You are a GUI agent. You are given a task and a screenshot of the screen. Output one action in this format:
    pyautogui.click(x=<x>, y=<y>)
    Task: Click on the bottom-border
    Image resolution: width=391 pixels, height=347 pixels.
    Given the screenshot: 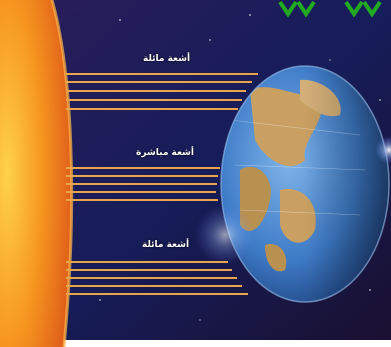 What is the action you would take?
    pyautogui.click(x=195, y=343)
    